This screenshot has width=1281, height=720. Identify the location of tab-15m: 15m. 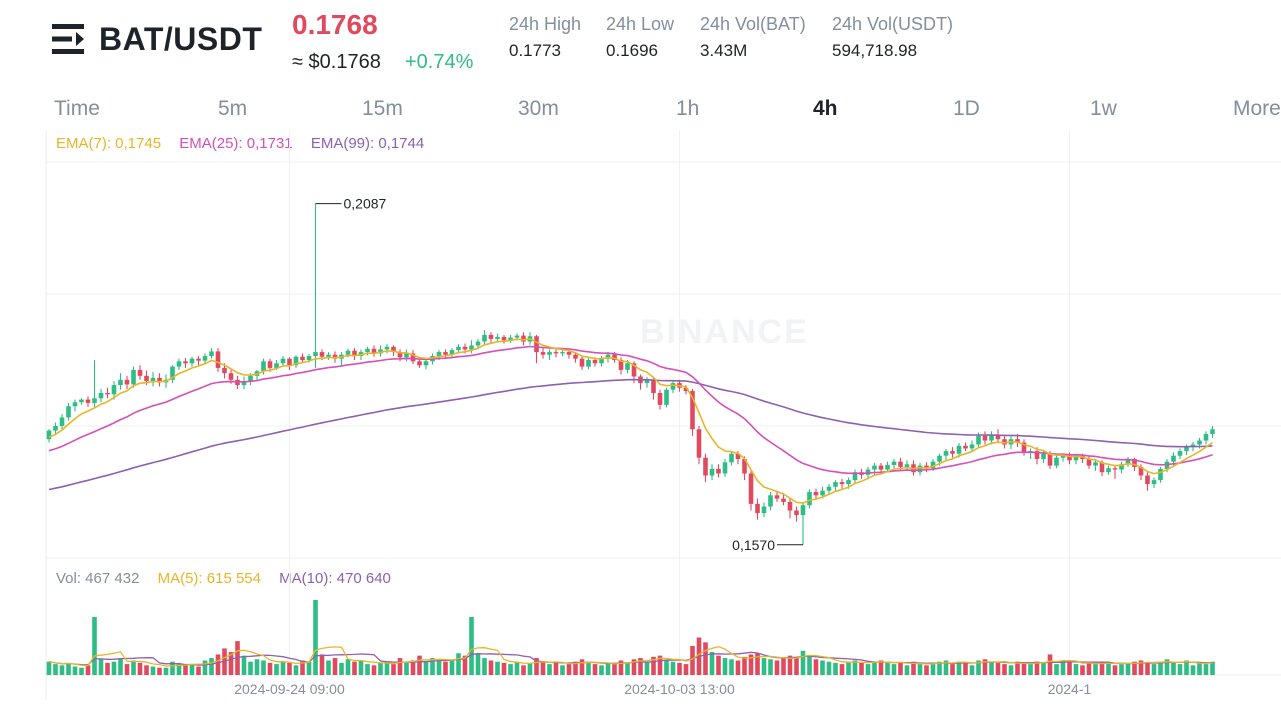
(382, 108).